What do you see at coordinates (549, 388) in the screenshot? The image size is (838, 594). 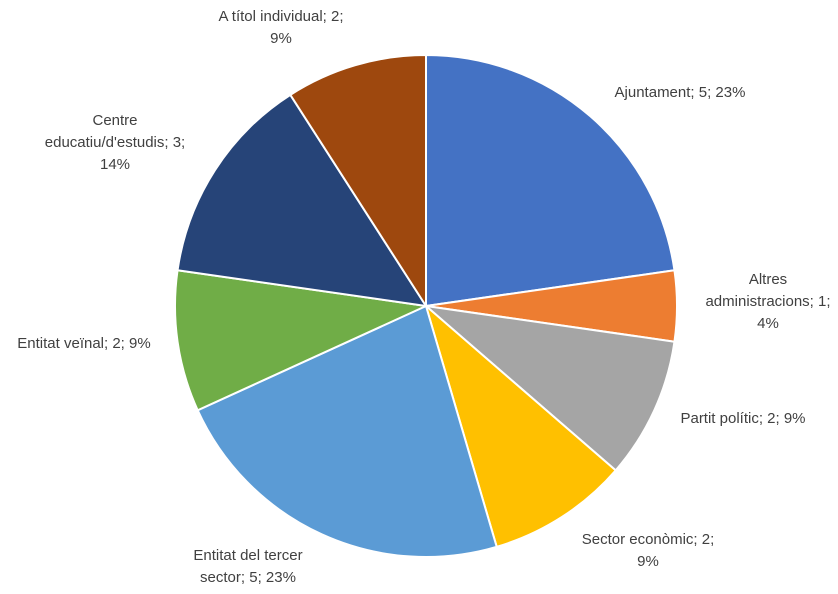 I see `pie-slice-partit-pol-tic` at bounding box center [549, 388].